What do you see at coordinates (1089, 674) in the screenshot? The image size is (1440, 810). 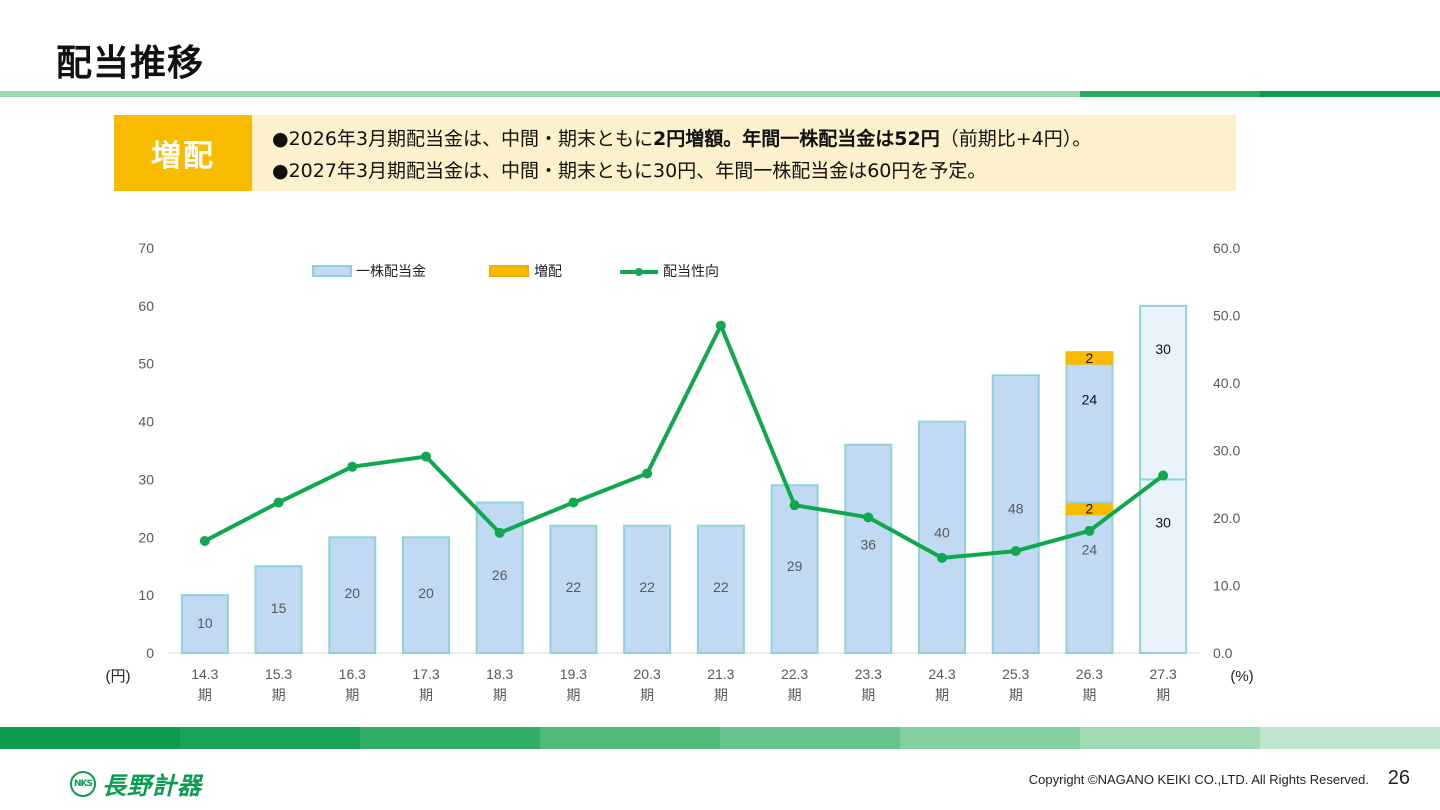 I see `x-tick-label: 26.3` at bounding box center [1089, 674].